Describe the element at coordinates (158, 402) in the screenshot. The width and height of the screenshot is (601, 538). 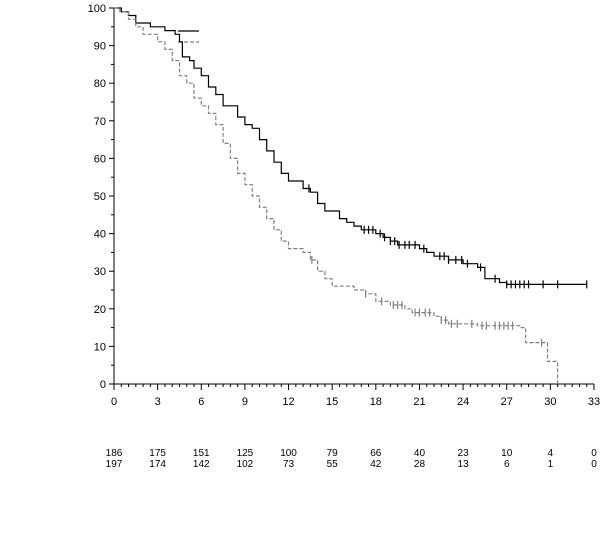
I see `x-tick-label: 3` at that location.